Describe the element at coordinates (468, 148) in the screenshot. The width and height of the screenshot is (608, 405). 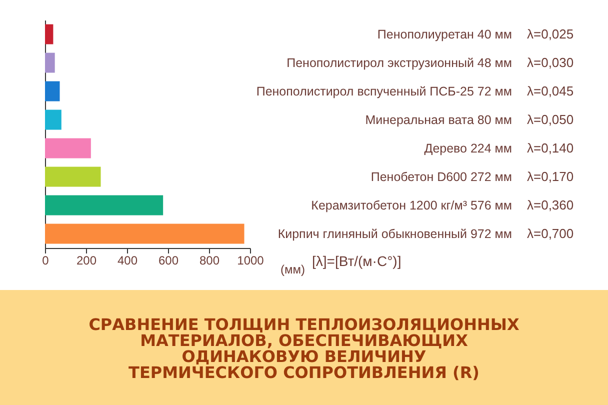
I see `y-tick-label: Дерево 224 мм` at that location.